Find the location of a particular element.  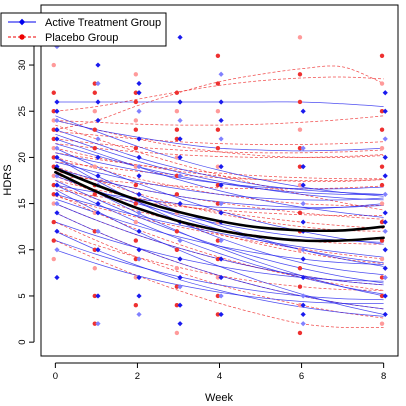

y-tick-label: 15 is located at coordinates (22, 203).